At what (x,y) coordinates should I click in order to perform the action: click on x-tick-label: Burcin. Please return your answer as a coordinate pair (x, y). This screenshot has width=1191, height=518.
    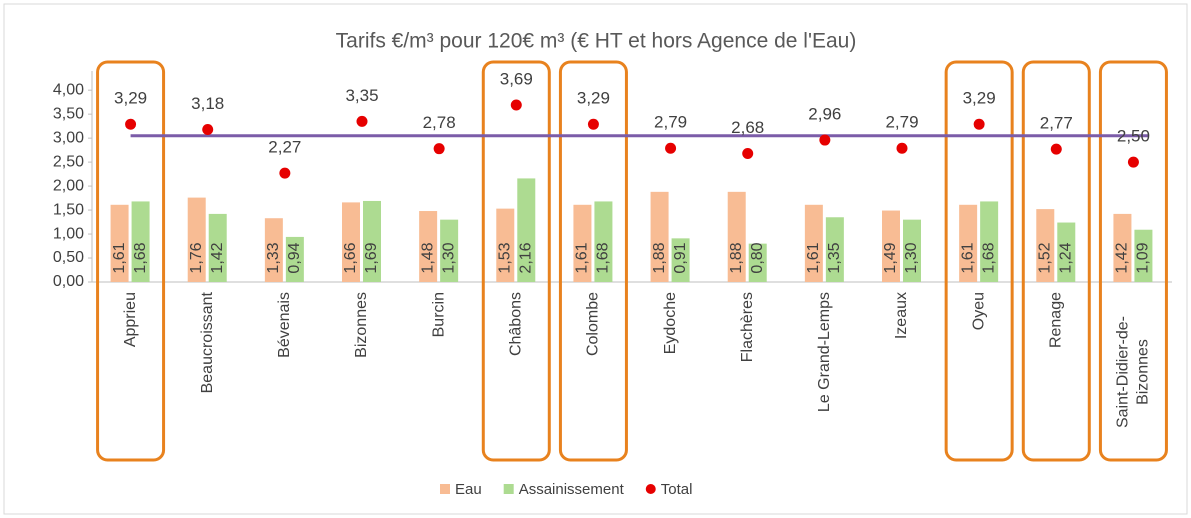
    Looking at the image, I should click on (438, 314).